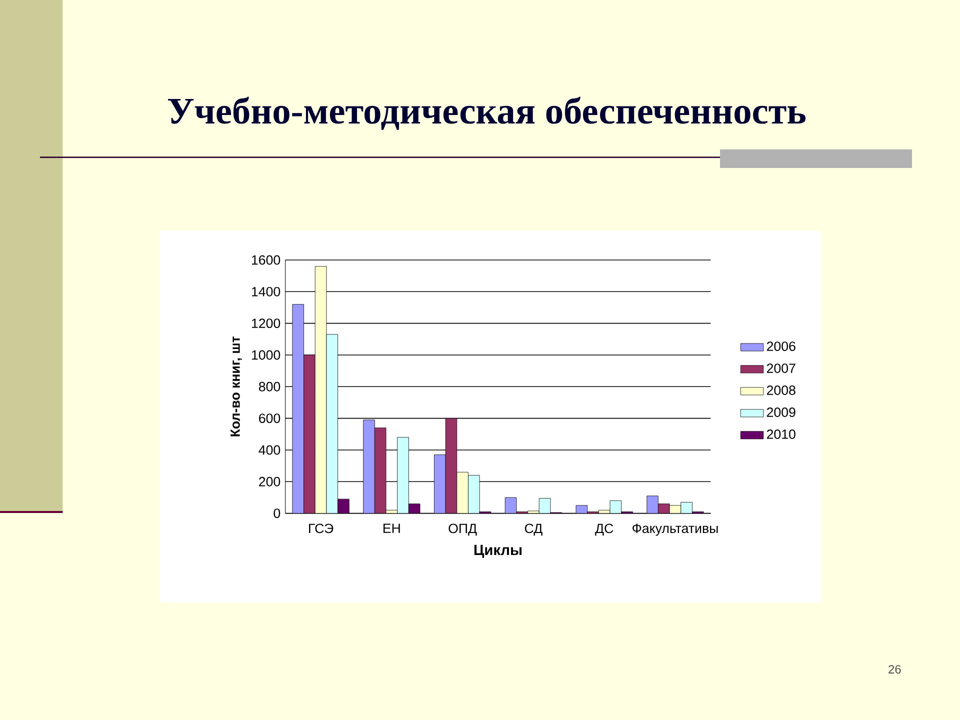 This screenshot has height=720, width=960. I want to click on y-tick-label: 200, so click(269, 481).